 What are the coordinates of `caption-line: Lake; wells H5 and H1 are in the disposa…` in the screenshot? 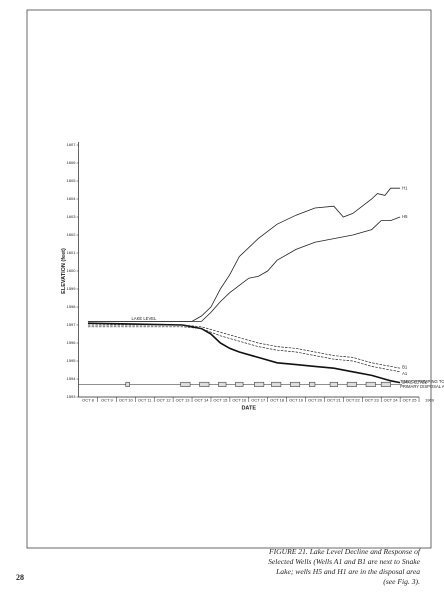 It's located at (347, 571).